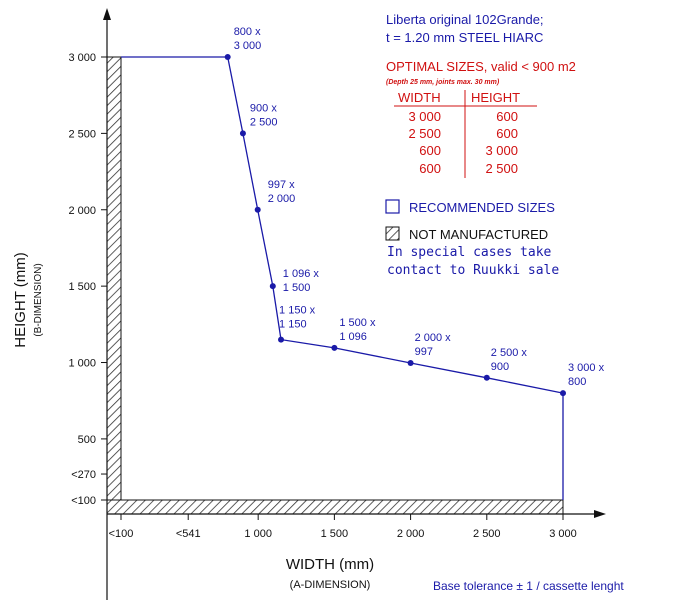  Describe the element at coordinates (83, 475) in the screenshot. I see `y-tick-label: <270` at that location.